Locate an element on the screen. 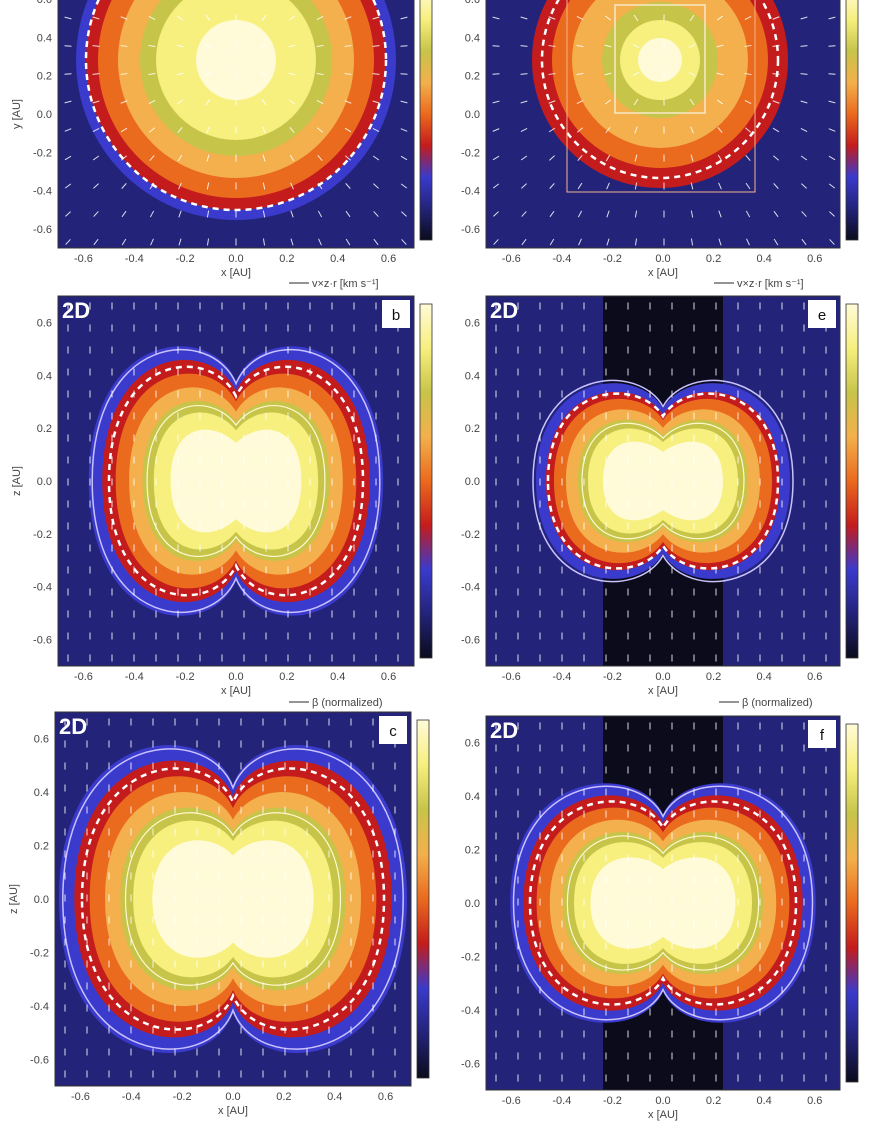 The image size is (872, 1128). y-tick-label: -0.6 is located at coordinates (42, 641).